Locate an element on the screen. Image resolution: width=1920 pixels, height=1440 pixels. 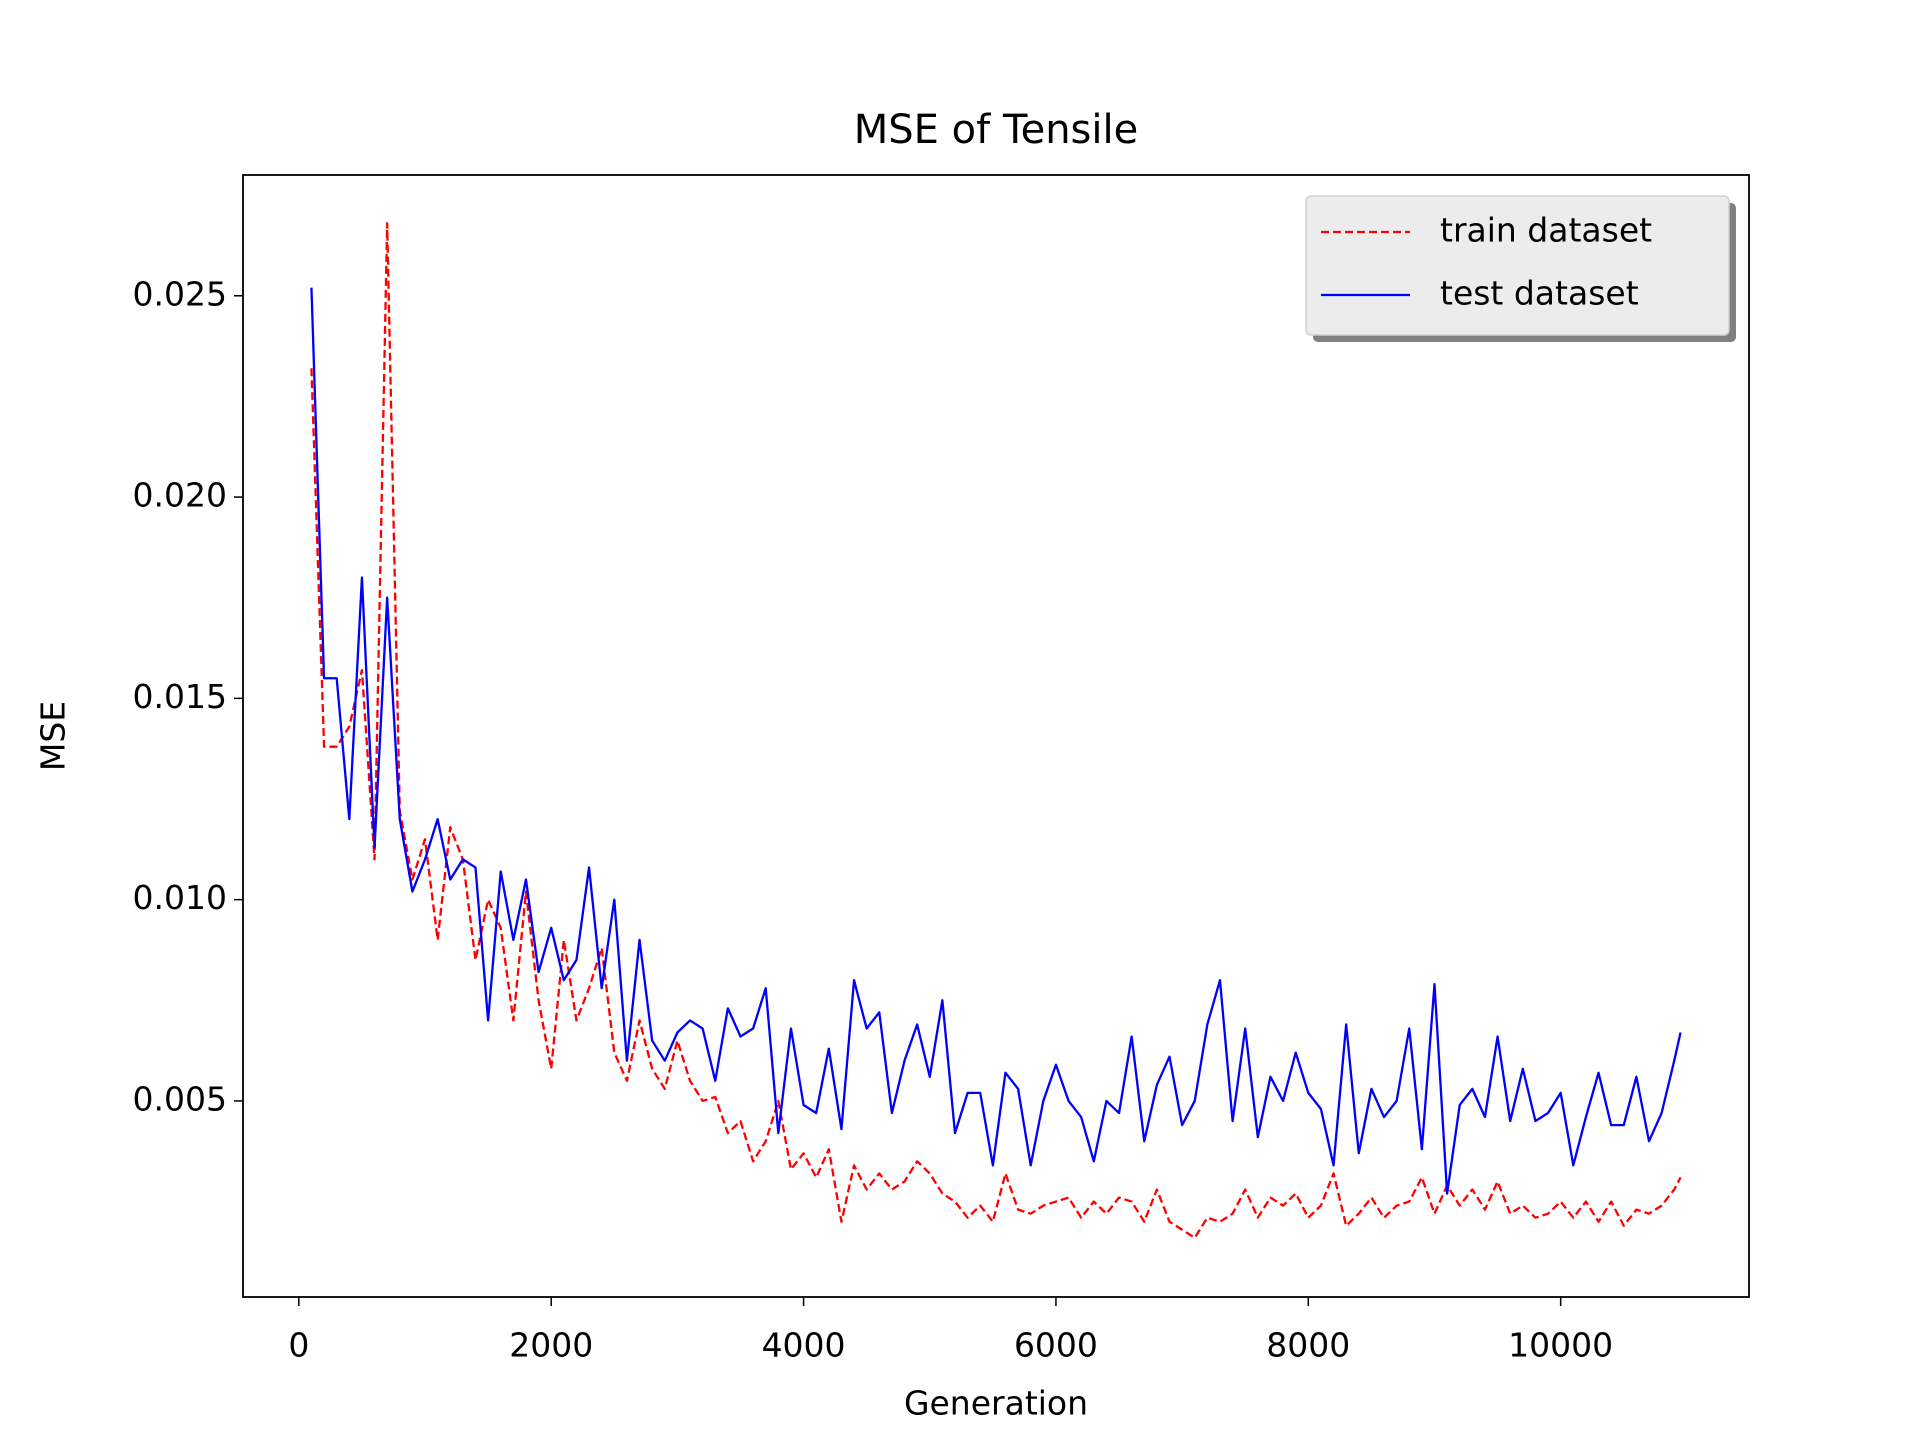
x-tick-label: 4000 is located at coordinates (804, 1345).